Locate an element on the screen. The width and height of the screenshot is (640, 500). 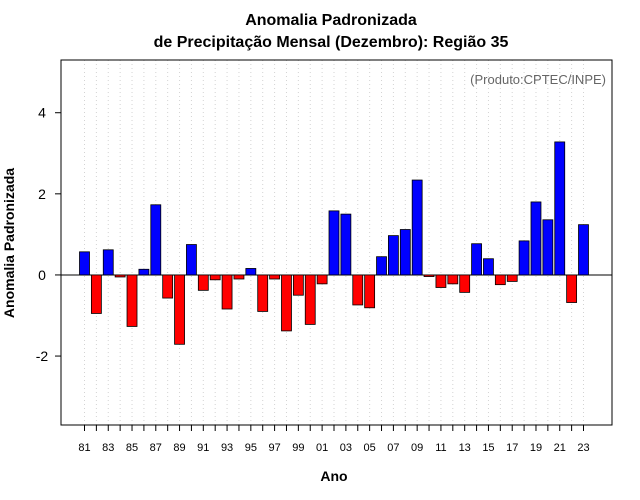
ytick-label: 4 is located at coordinates (42, 113).